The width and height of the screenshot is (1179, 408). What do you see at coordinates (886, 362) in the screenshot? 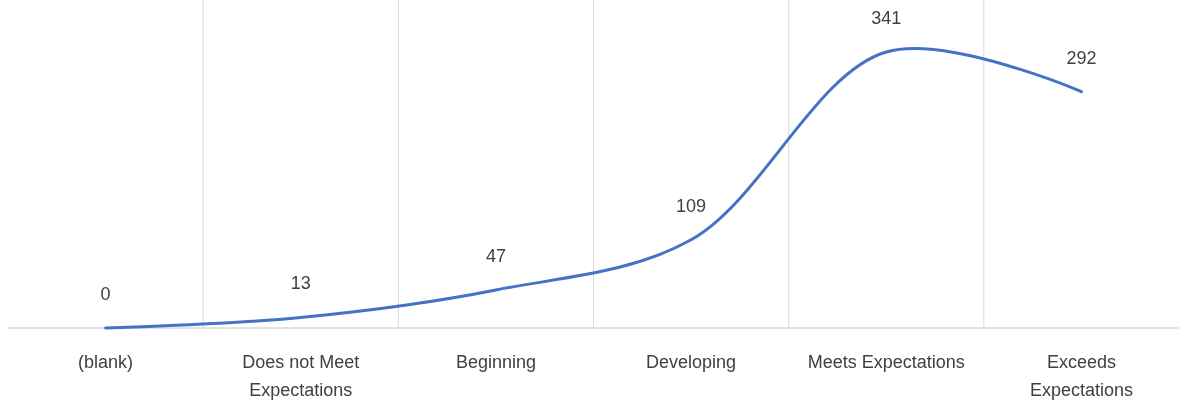
I see `x-tick-label: Meets Expectations` at bounding box center [886, 362].